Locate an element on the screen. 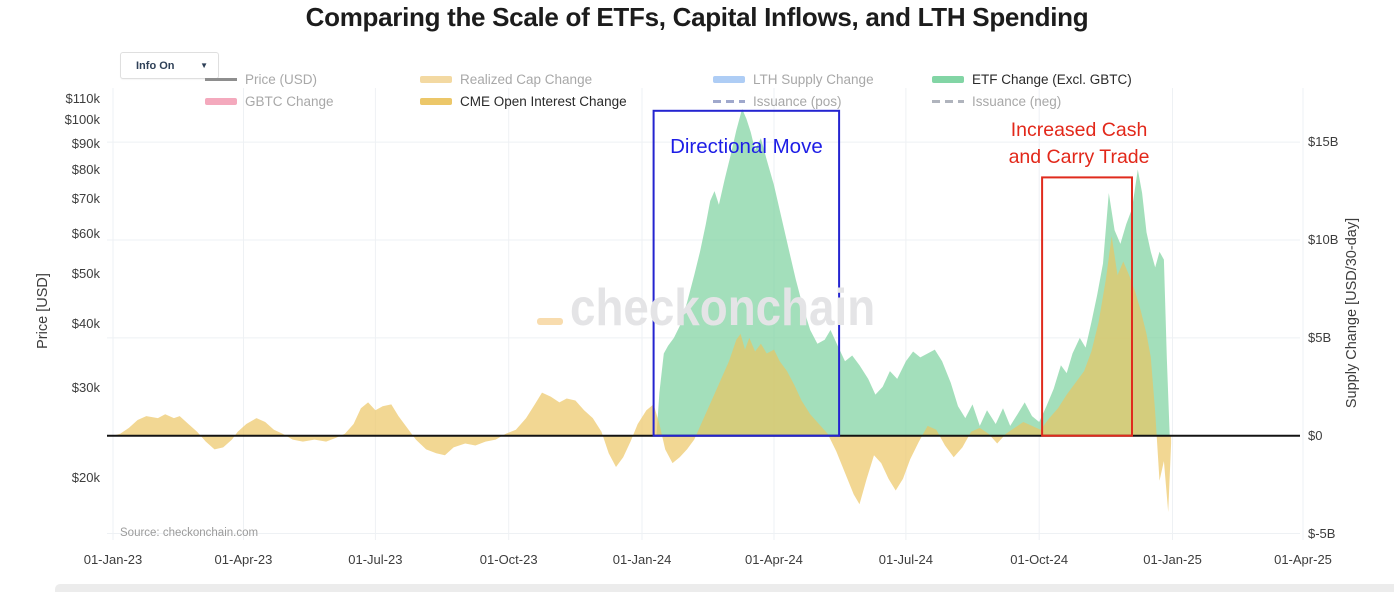  legend-item-etf-change-excl-gbtc: ETF Change (Excl. GBTC) is located at coordinates (1032, 79).